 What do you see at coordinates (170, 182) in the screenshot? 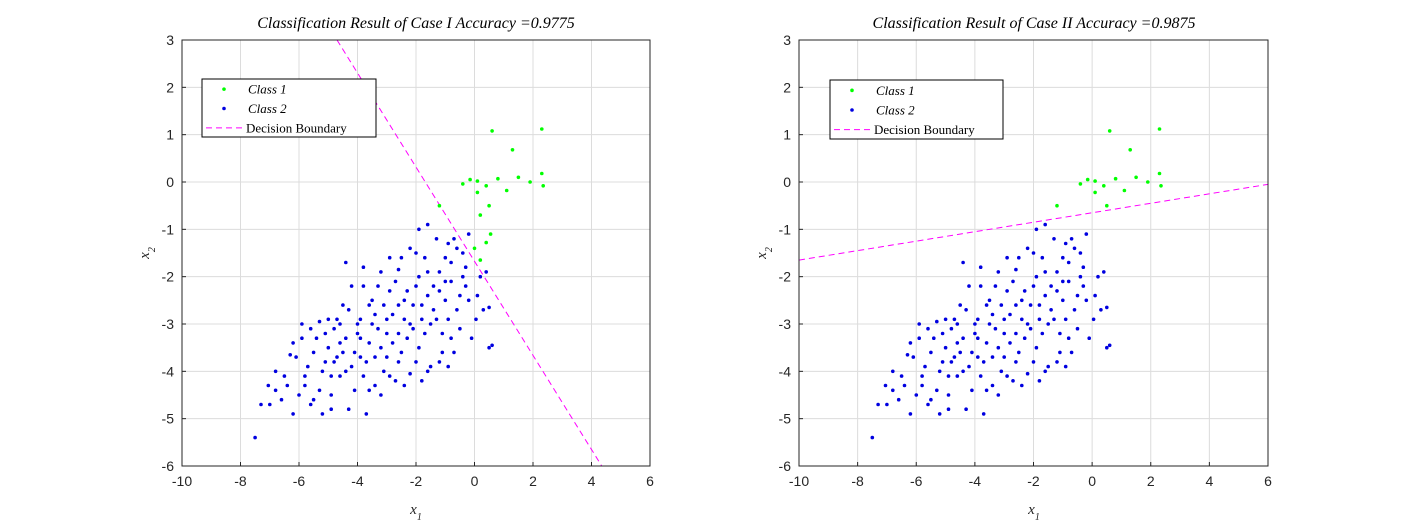
I see `y-tick-label: 0` at bounding box center [170, 182].